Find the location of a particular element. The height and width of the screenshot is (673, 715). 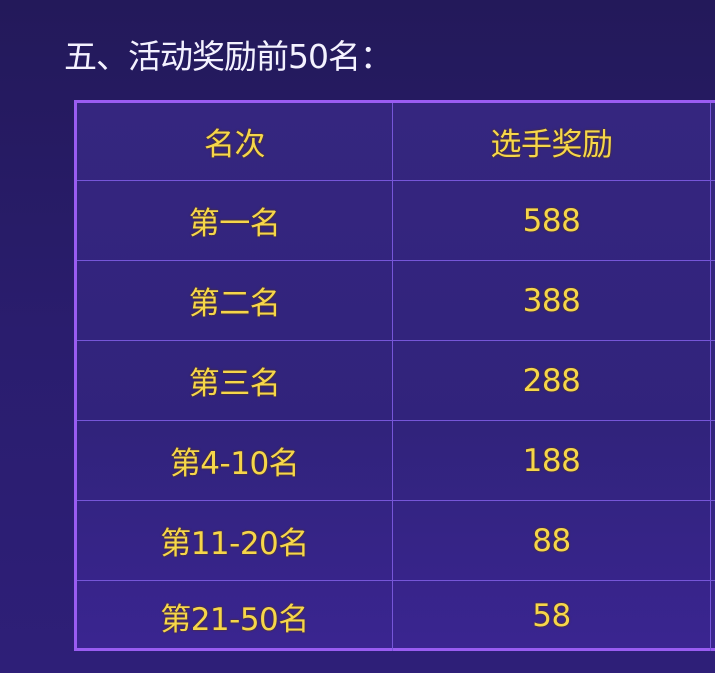

table-row: 第11-20名 88 is located at coordinates (396, 541).